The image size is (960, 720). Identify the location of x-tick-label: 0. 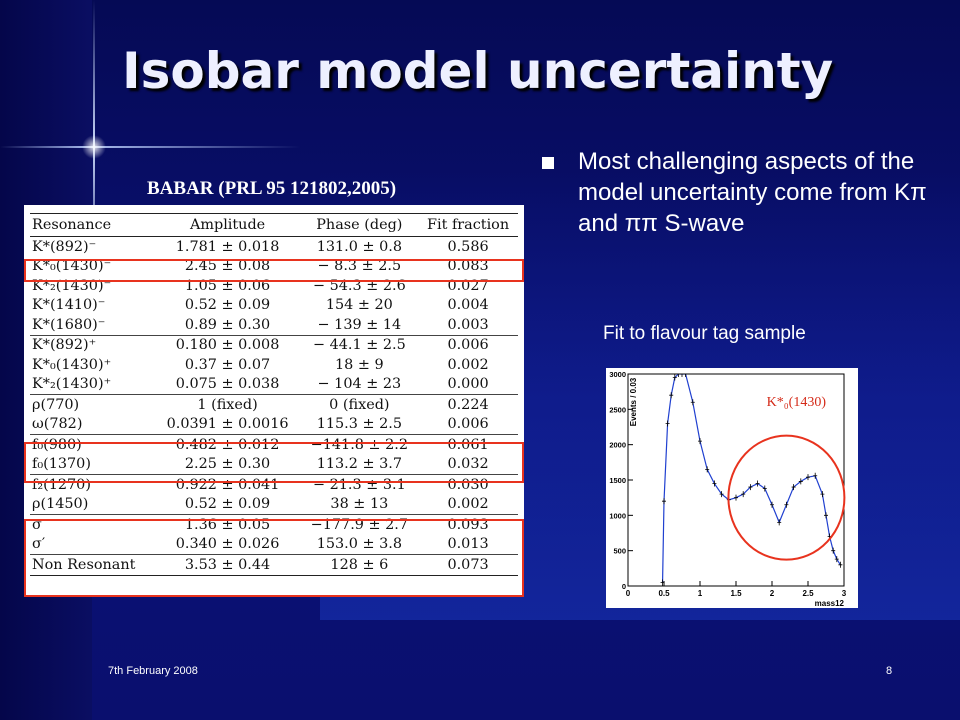
(628, 593).